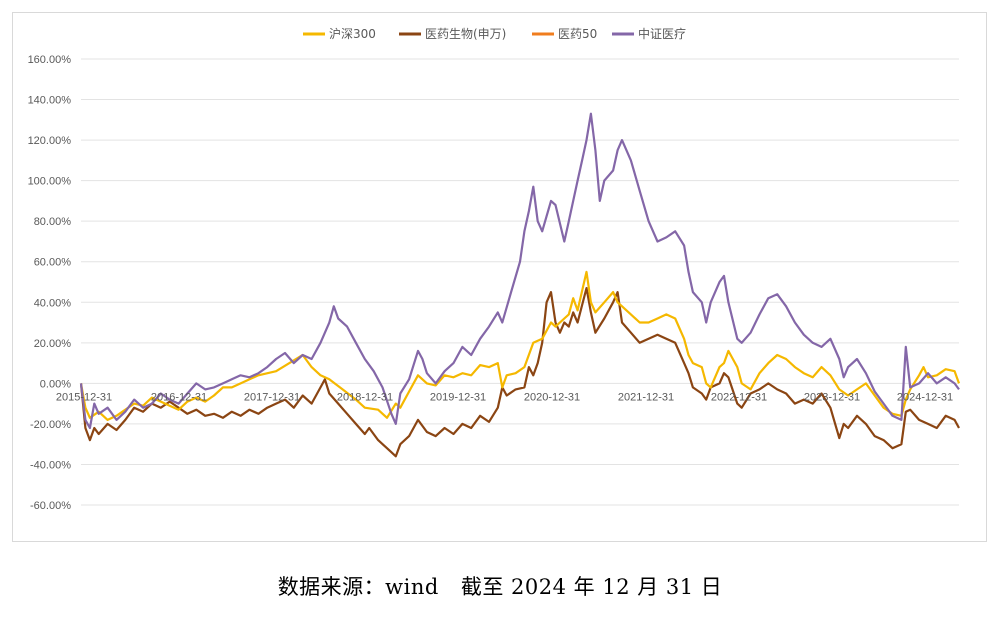  I want to click on y-tick-label: 120.00%, so click(50, 141).